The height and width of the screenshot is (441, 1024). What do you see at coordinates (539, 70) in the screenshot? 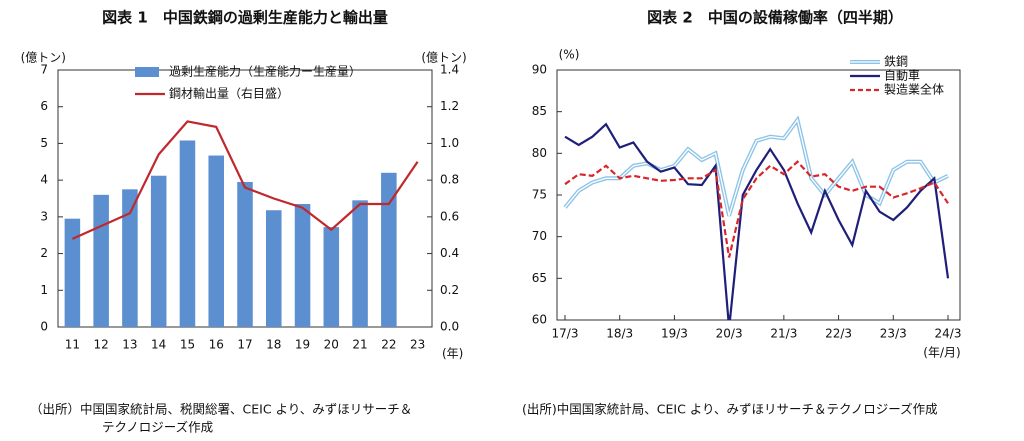
I see `y-tick-label: 90` at bounding box center [539, 70].